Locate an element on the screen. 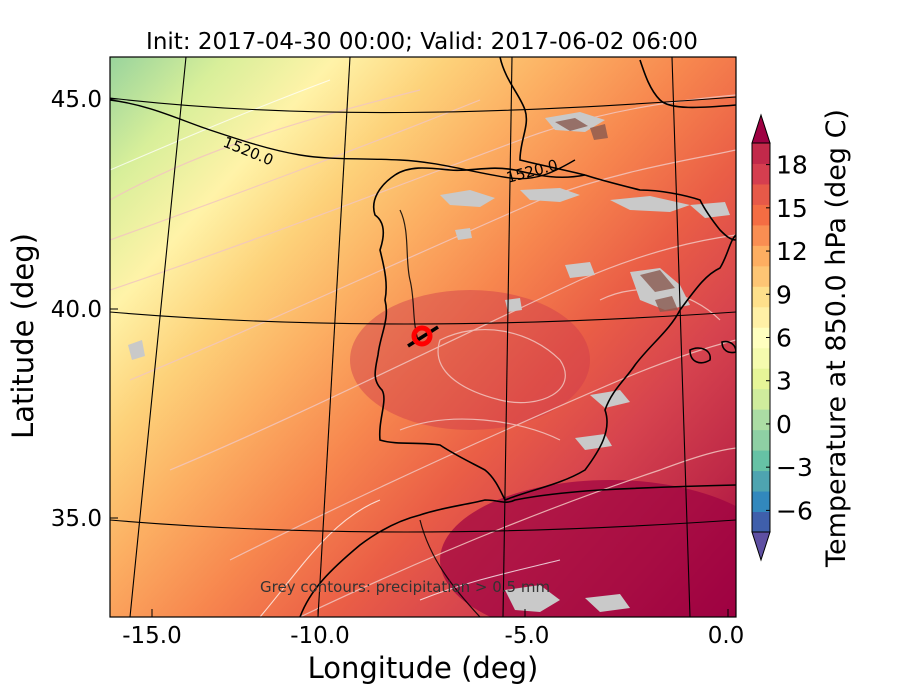 The height and width of the screenshot is (700, 900). x-tick-label: -5.0 is located at coordinates (527, 636).